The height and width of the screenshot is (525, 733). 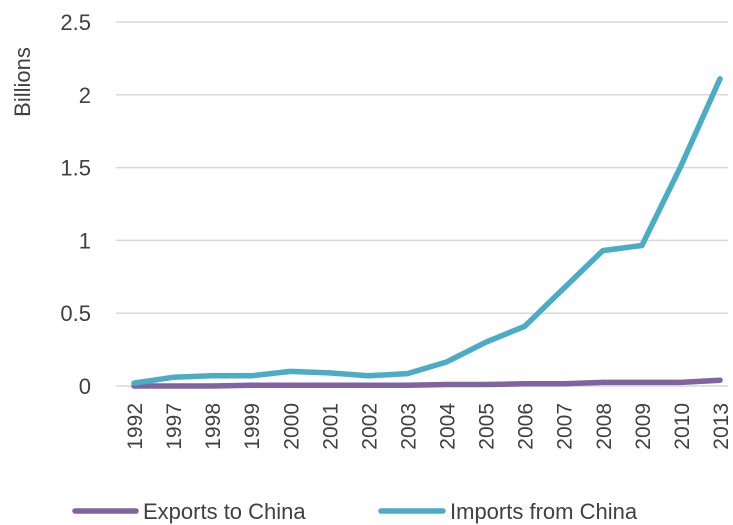 What do you see at coordinates (448, 426) in the screenshot?
I see `x-tick-label: 2004` at bounding box center [448, 426].